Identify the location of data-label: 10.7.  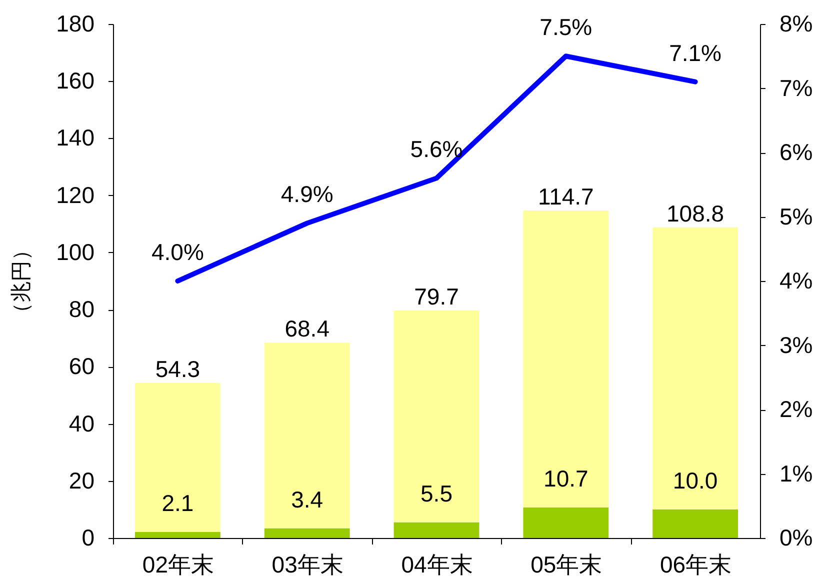
(566, 478).